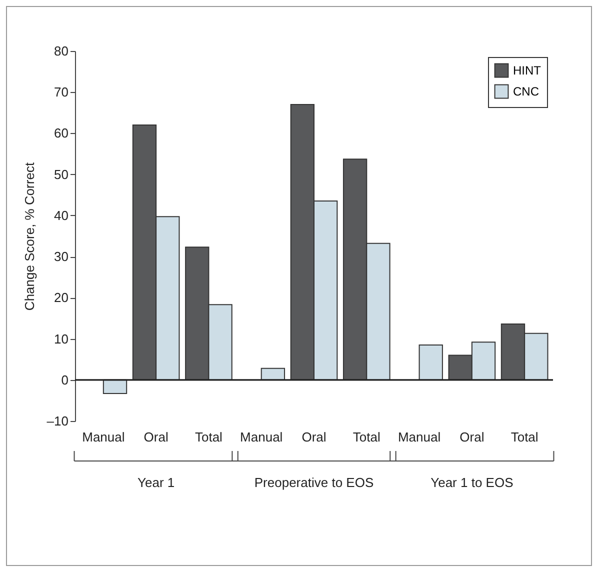 The image size is (602, 580). Describe the element at coordinates (29, 236) in the screenshot. I see `y-axis-title: Change Score, % Correct` at that location.